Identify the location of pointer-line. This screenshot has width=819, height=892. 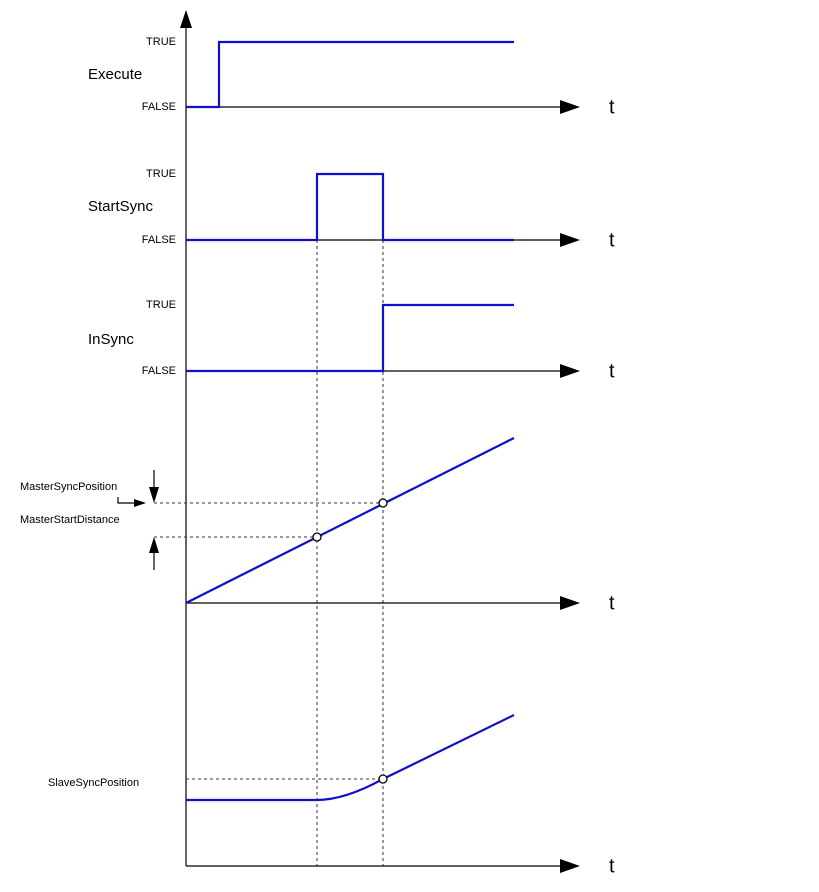
(126, 500).